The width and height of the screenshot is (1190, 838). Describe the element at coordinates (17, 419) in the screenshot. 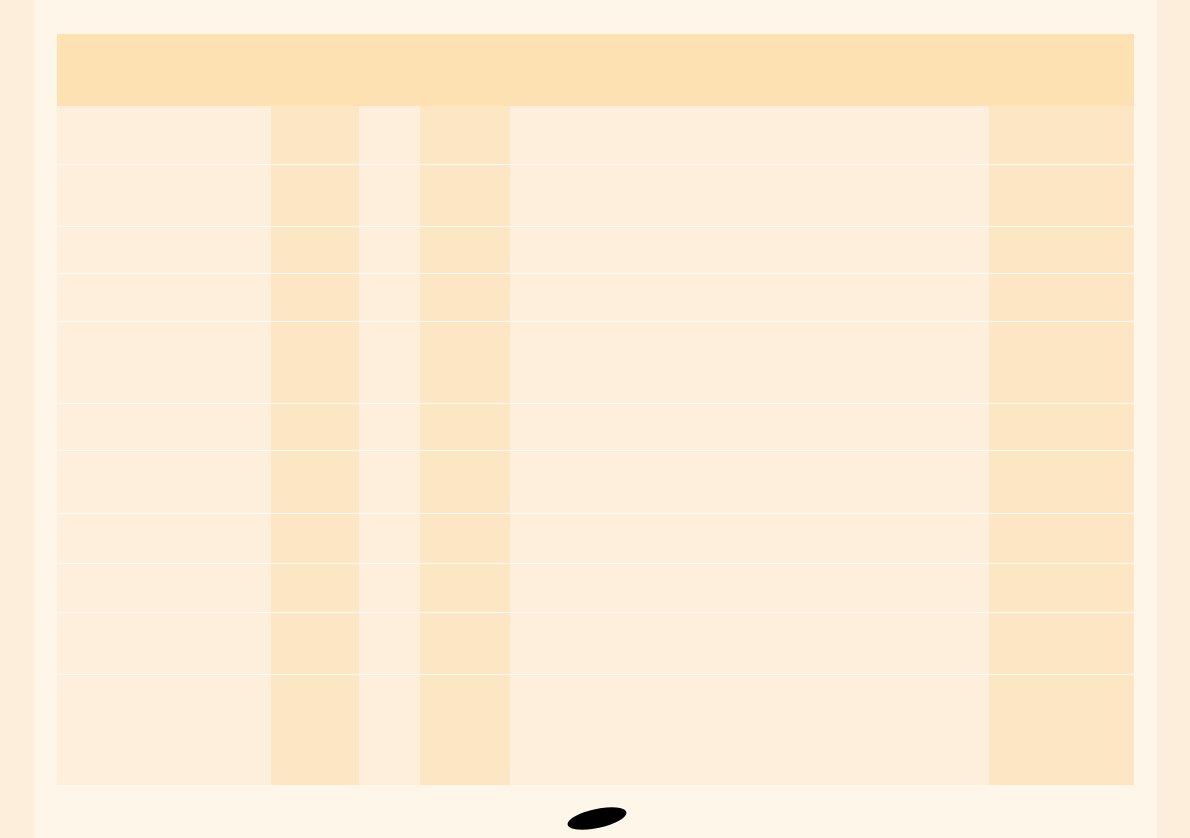

I see `left-margin-strip` at that location.